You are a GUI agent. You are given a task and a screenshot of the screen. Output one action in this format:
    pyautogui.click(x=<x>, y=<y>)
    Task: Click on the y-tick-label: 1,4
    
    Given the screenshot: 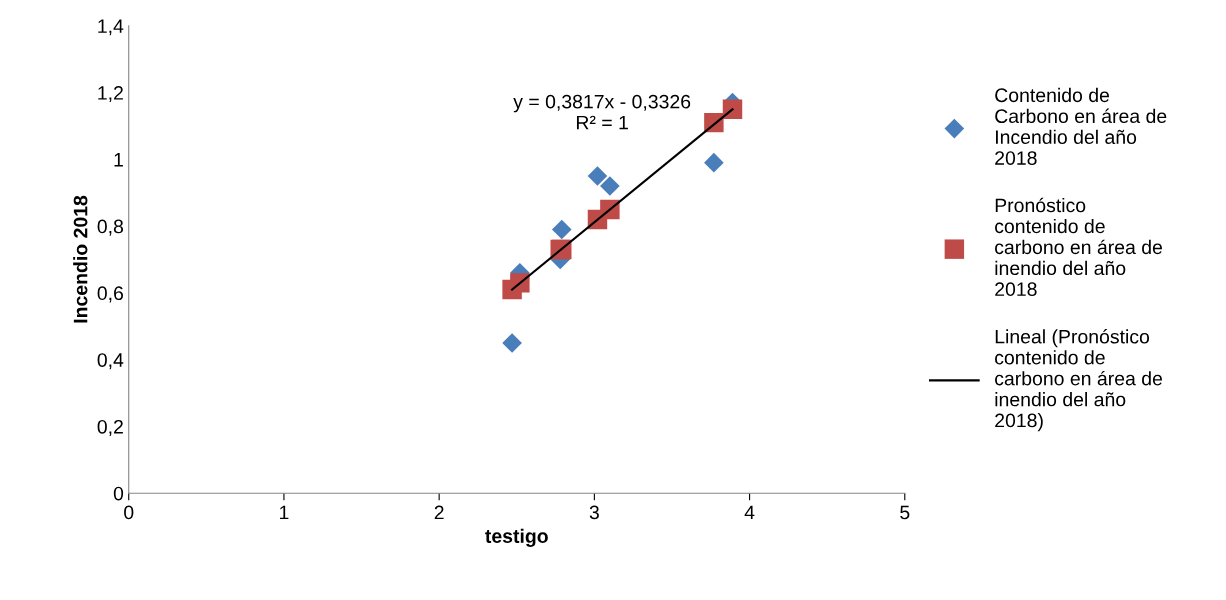 What is the action you would take?
    pyautogui.click(x=111, y=27)
    